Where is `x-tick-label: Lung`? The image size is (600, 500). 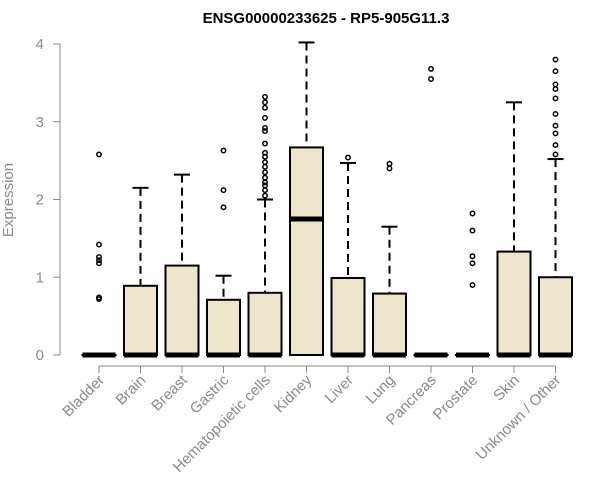
x-tick-label: Lung is located at coordinates (381, 390).